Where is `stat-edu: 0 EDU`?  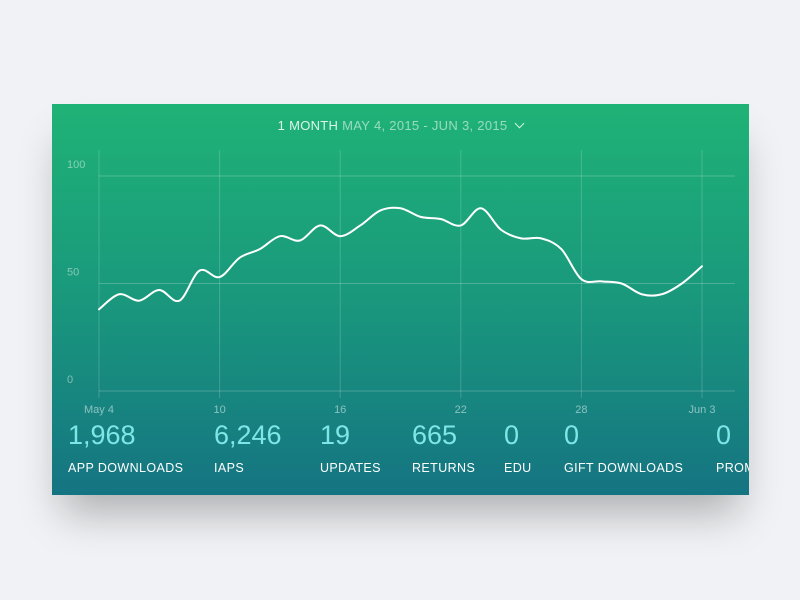
stat-edu: 0 EDU is located at coordinates (518, 448).